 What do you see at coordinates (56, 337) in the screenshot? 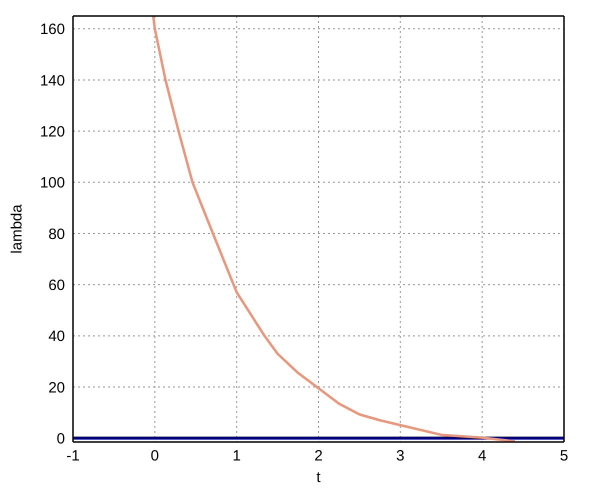
I see `y-tick-label: 40` at bounding box center [56, 337].